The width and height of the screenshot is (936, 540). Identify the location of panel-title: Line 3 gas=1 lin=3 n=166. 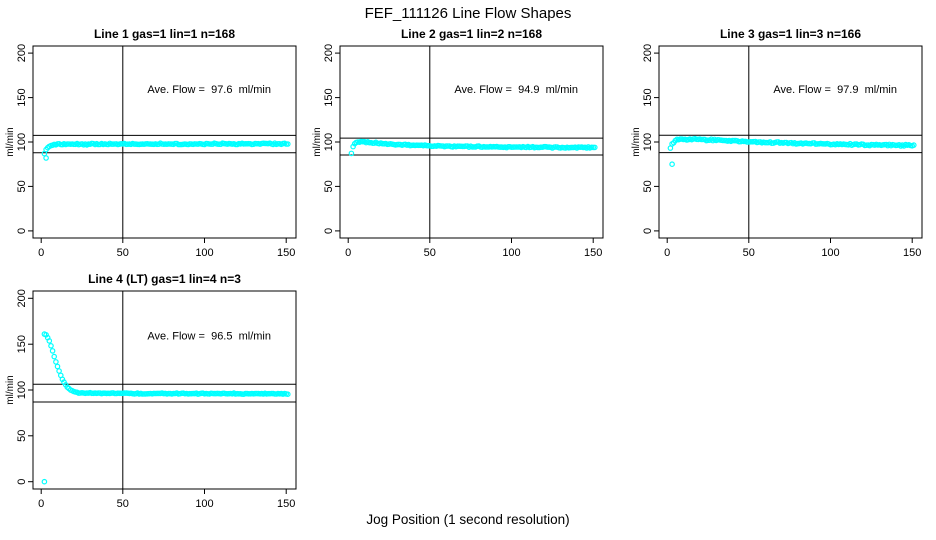
(790, 34).